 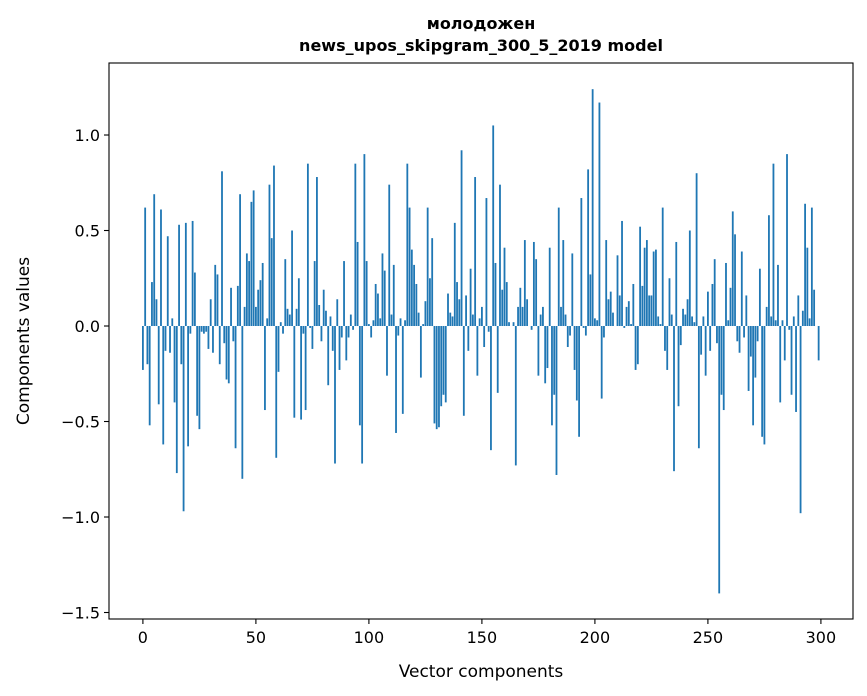 I want to click on x-tick-label: 0, so click(x=143, y=637).